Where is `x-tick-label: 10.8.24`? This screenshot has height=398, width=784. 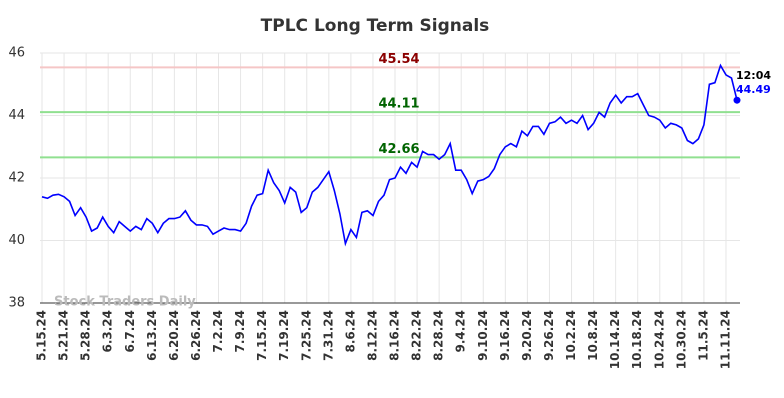
x-tick-label: 10.8.24 is located at coordinates (593, 335).